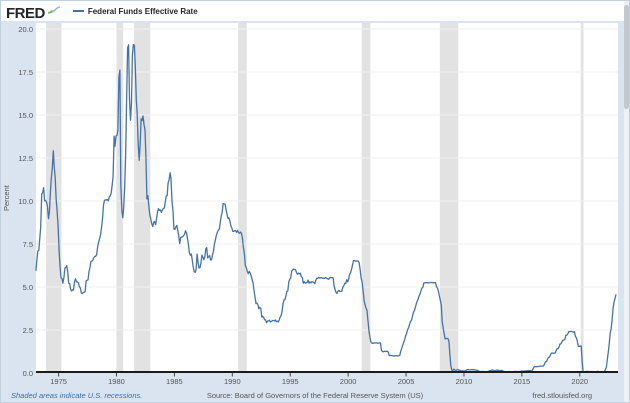 This screenshot has width=630, height=403. Describe the element at coordinates (27, 330) in the screenshot. I see `y-axis-tick-label: 2.5` at that location.